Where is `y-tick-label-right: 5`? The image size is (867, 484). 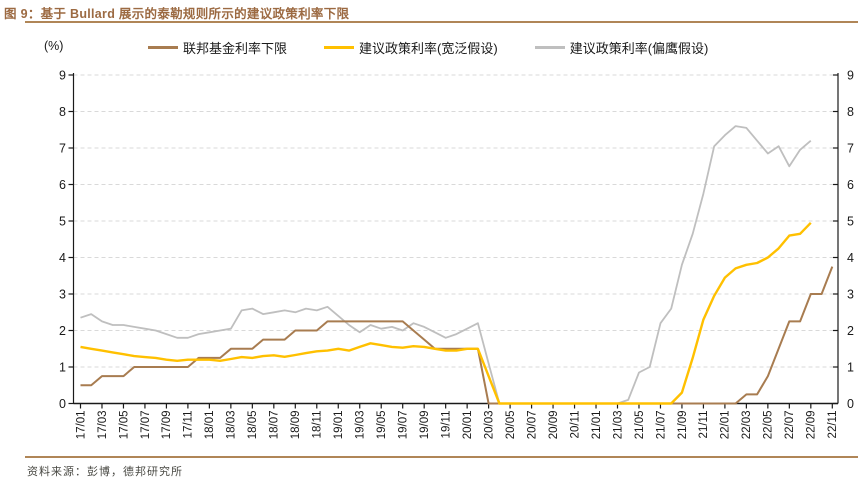 y-tick-label-right: 5 is located at coordinates (850, 221).